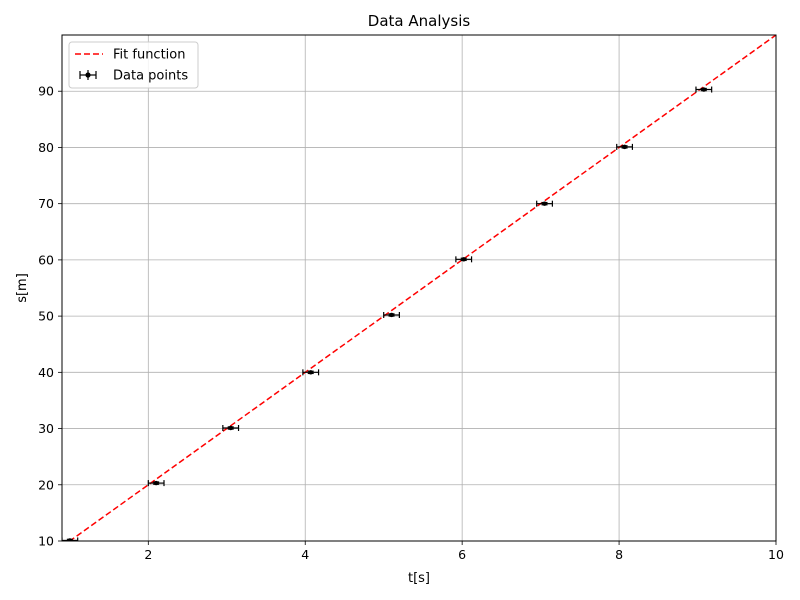 Image resolution: width=800 pixels, height=600 pixels. What do you see at coordinates (619, 554) in the screenshot?
I see `x-tick-label: 8` at bounding box center [619, 554].